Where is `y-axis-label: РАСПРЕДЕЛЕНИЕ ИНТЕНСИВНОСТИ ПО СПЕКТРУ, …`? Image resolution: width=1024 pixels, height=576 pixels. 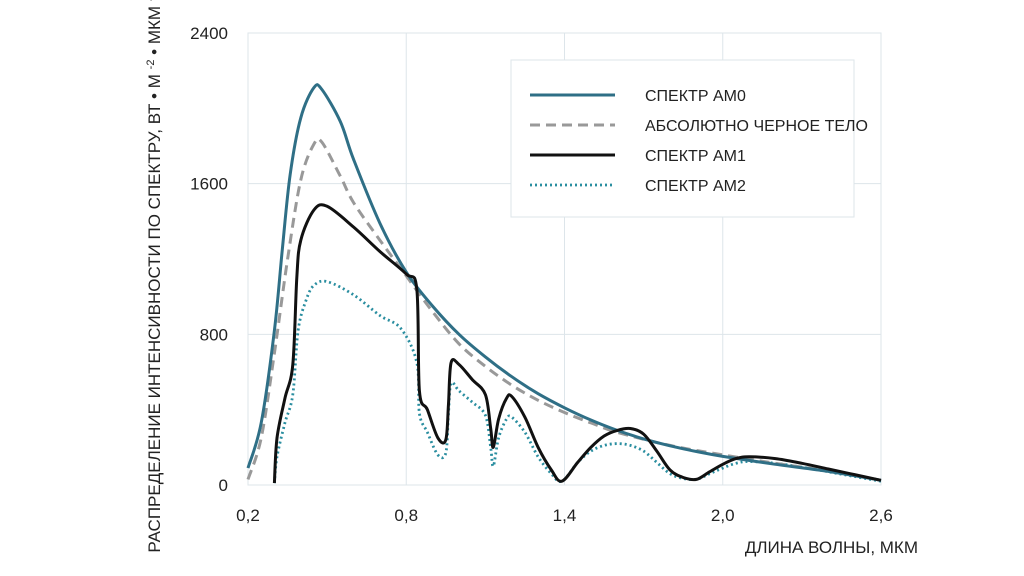 y-axis-label: РАСПРЕДЕЛЕНИЕ ИНТЕНСИВНОСТИ ПО СПЕКТРУ, … is located at coordinates (154, 276).